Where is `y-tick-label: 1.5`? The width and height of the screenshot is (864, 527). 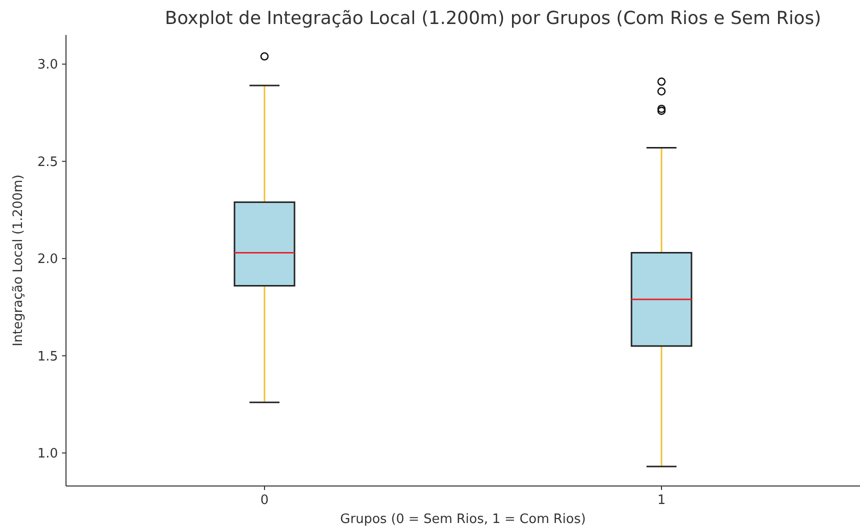 y-tick-label: 1.5 is located at coordinates (47, 356).